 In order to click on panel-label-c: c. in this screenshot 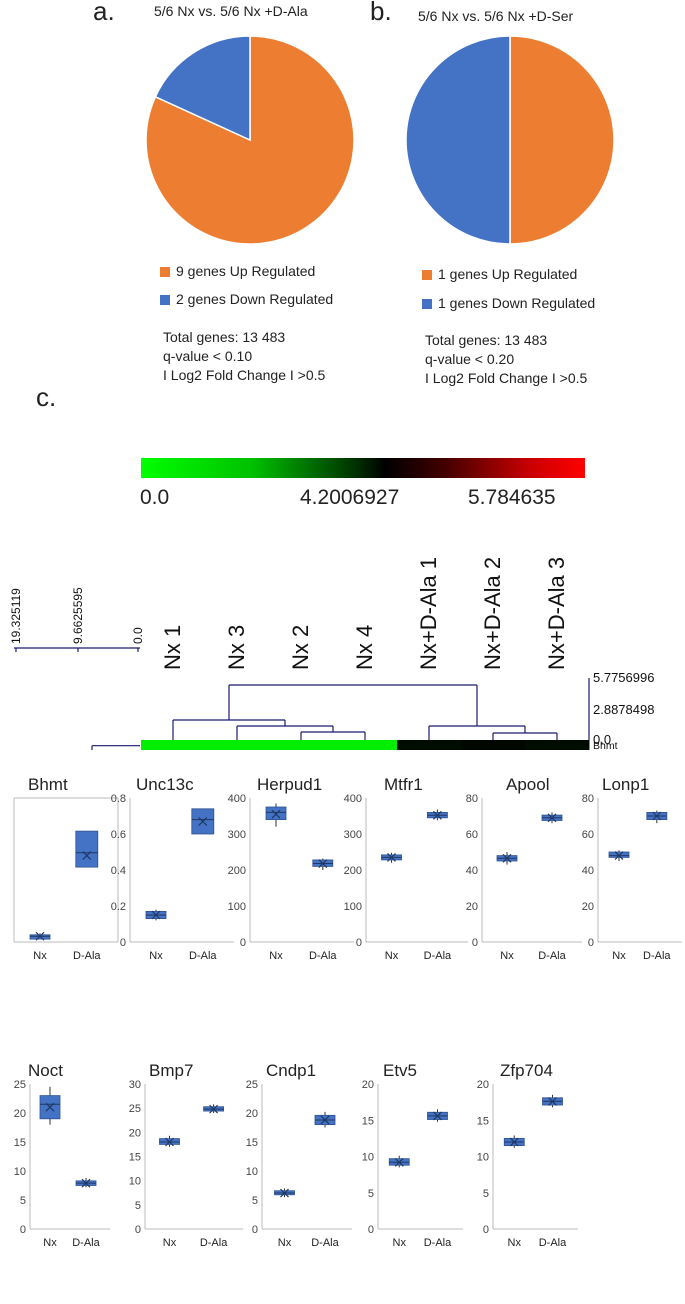, I will do `click(46, 397)`.